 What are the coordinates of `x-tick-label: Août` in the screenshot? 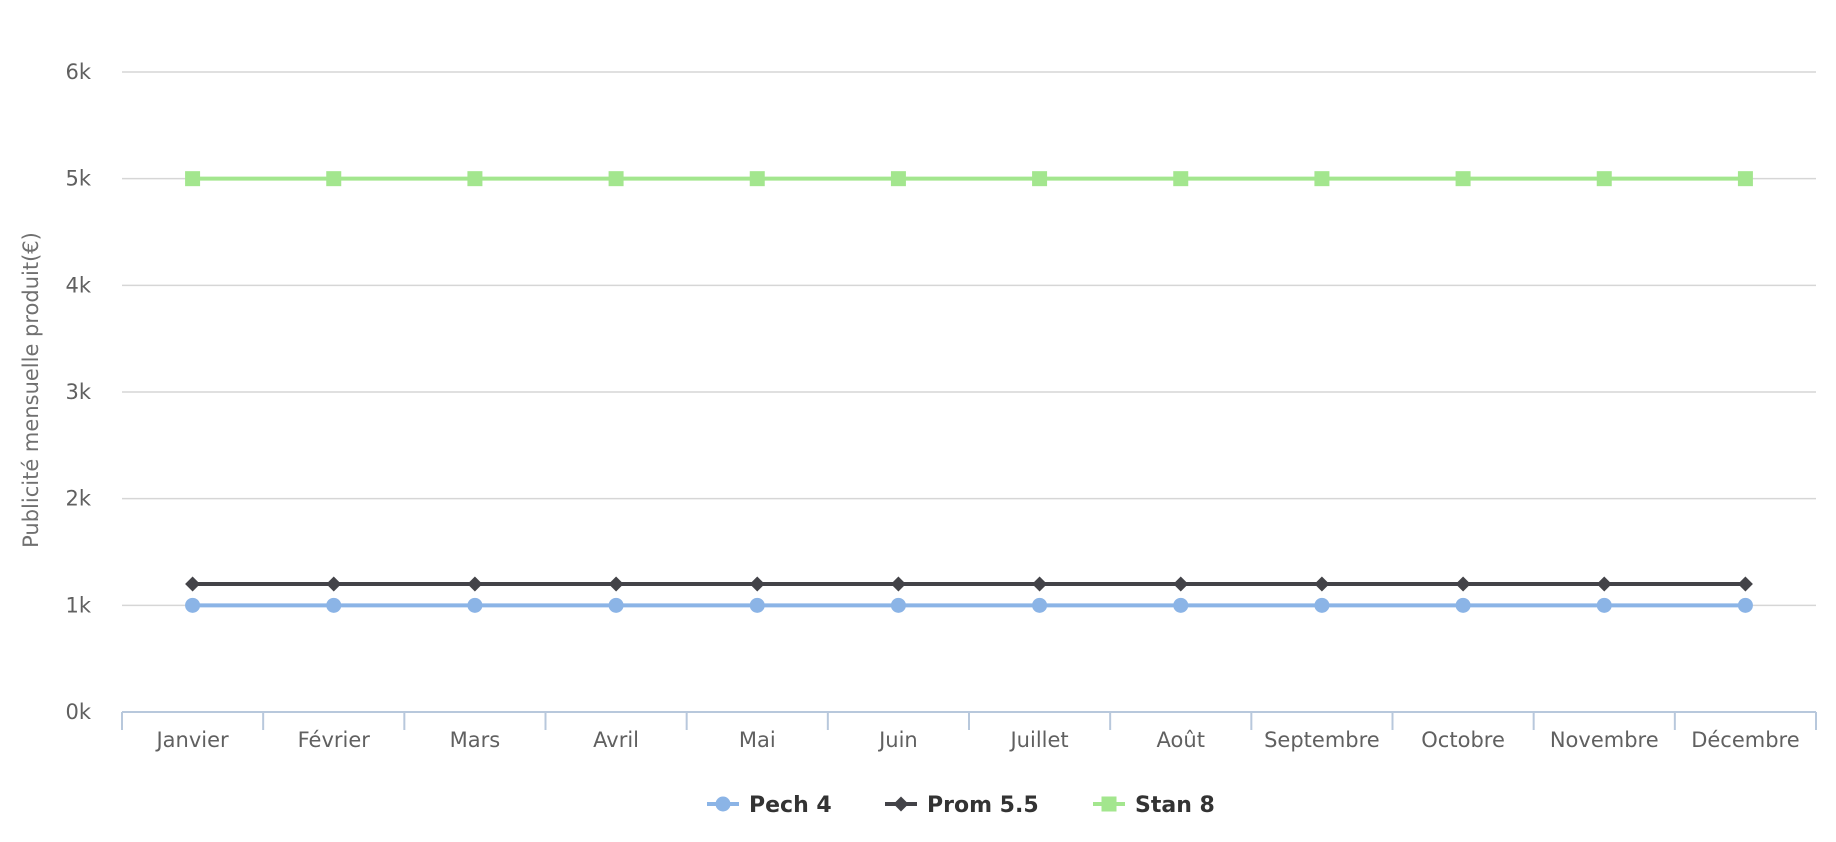 It's located at (1181, 740).